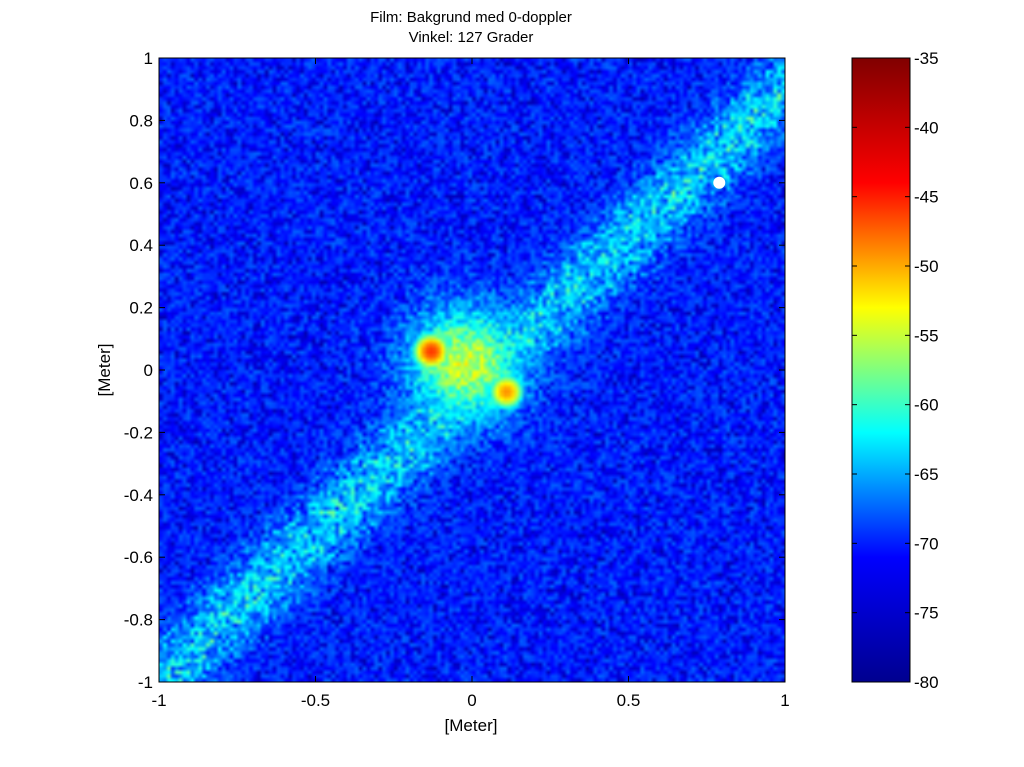  What do you see at coordinates (926, 613) in the screenshot?
I see `colorbar-tick-label: -75` at bounding box center [926, 613].